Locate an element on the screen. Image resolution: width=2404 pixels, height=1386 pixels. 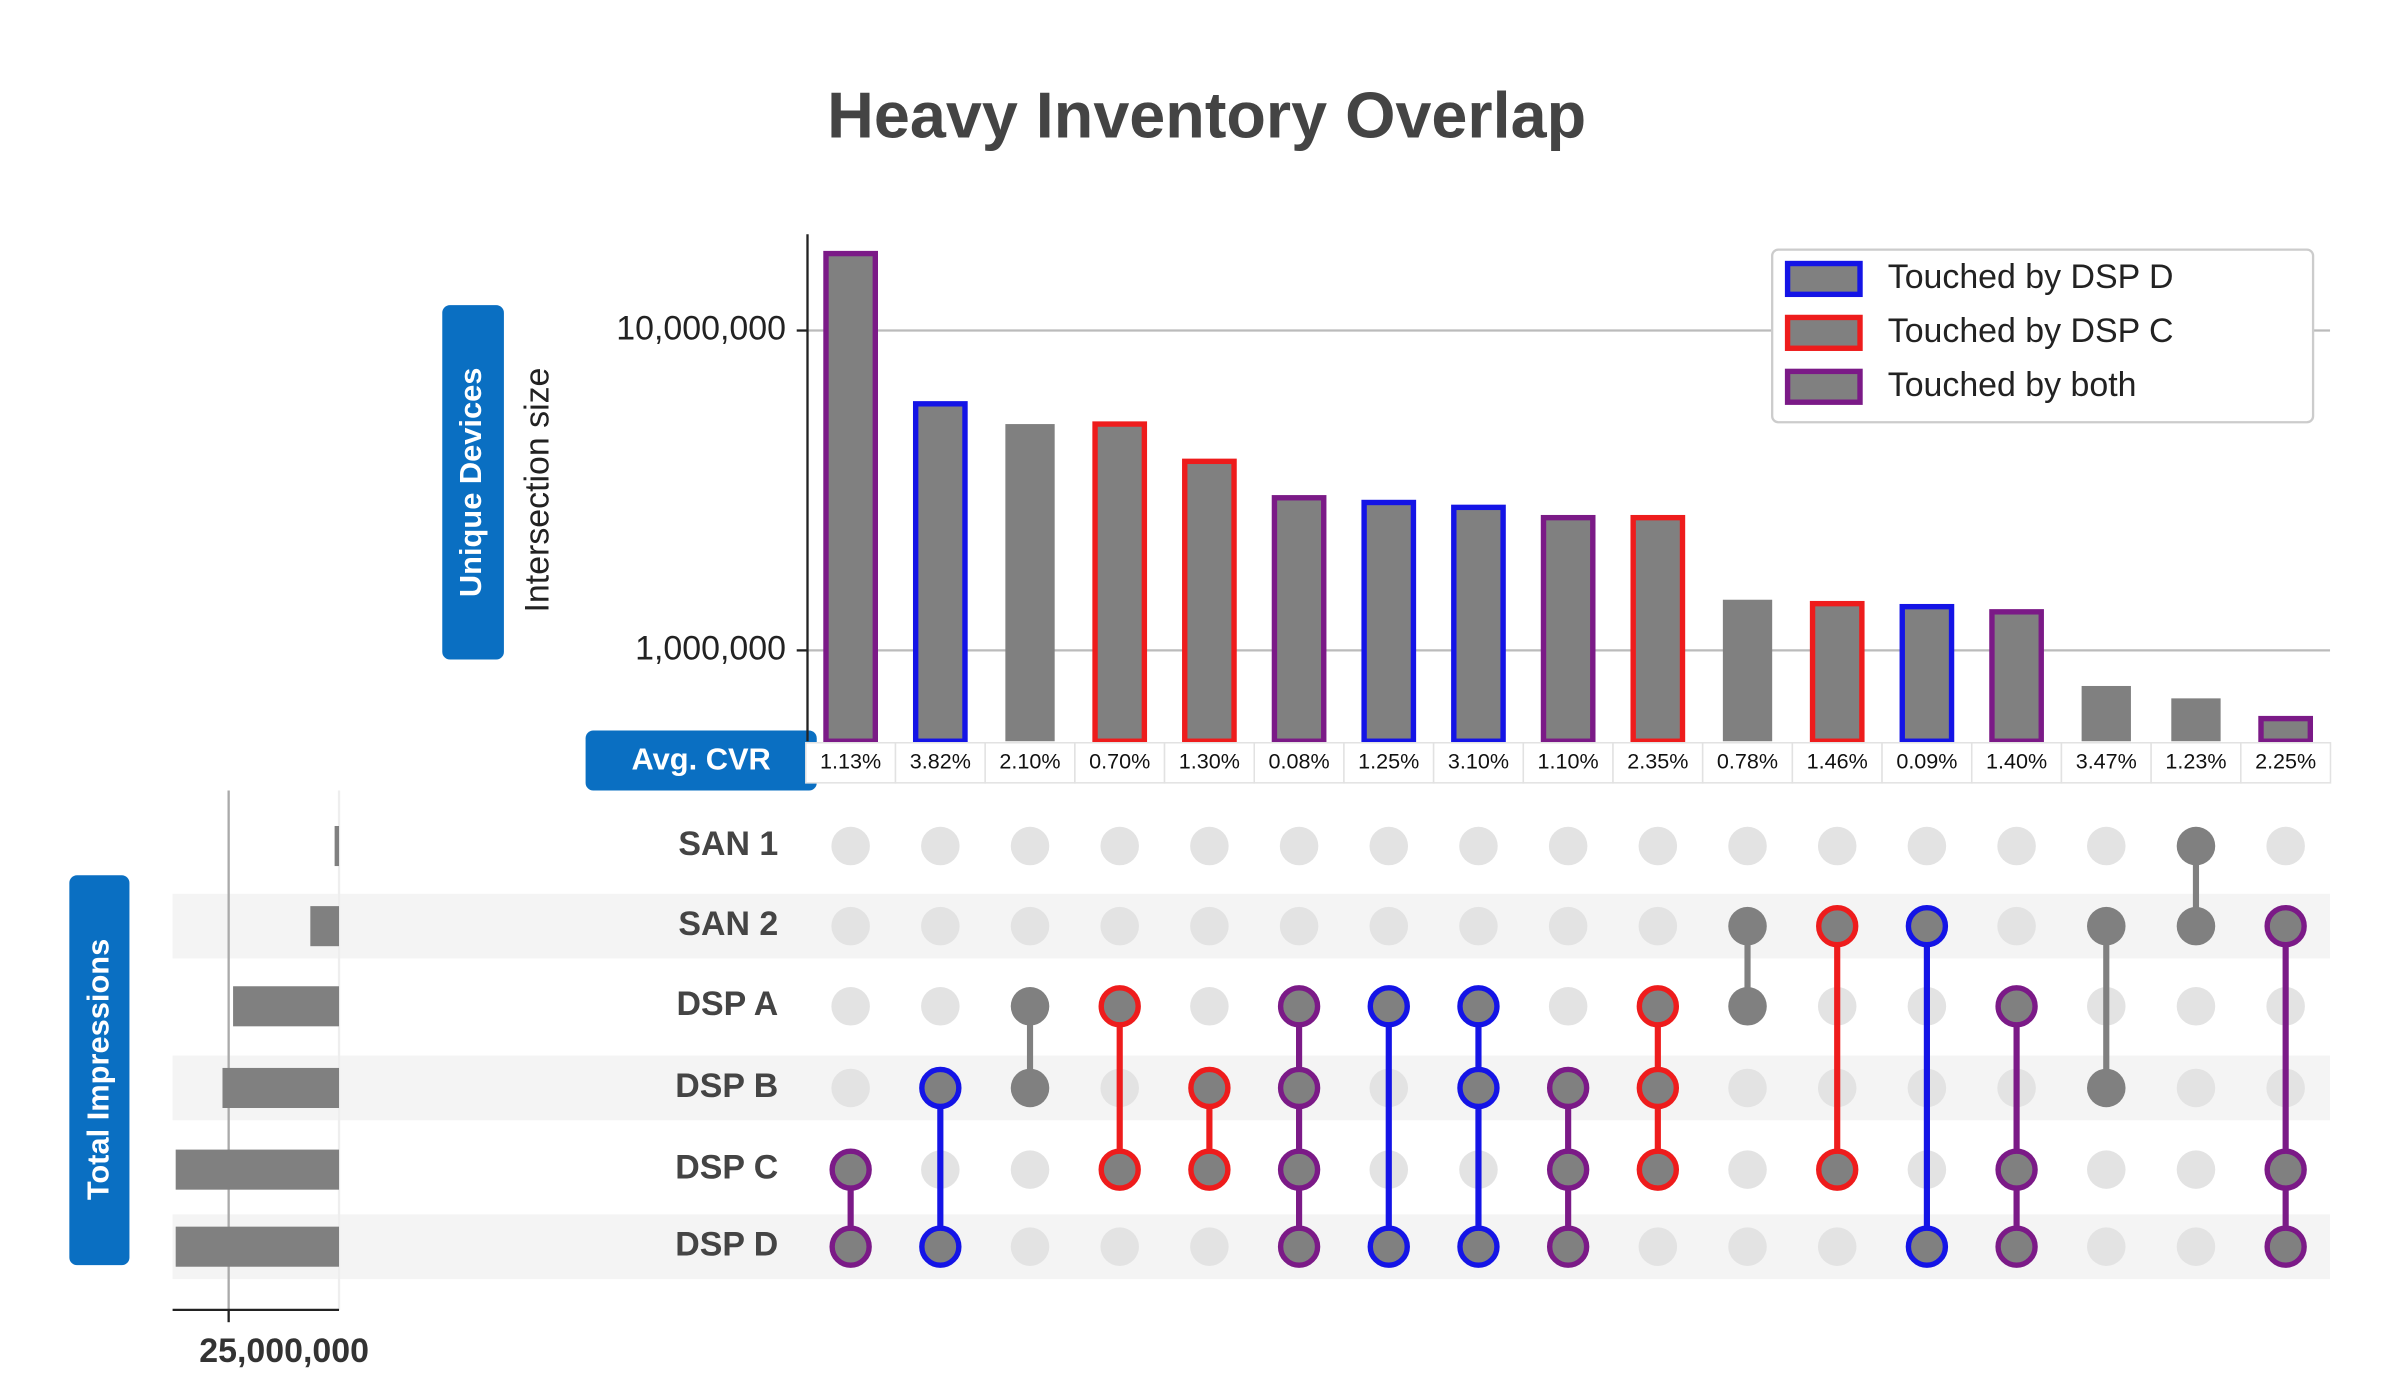
cvr-label: 1.13% is located at coordinates (850, 761).